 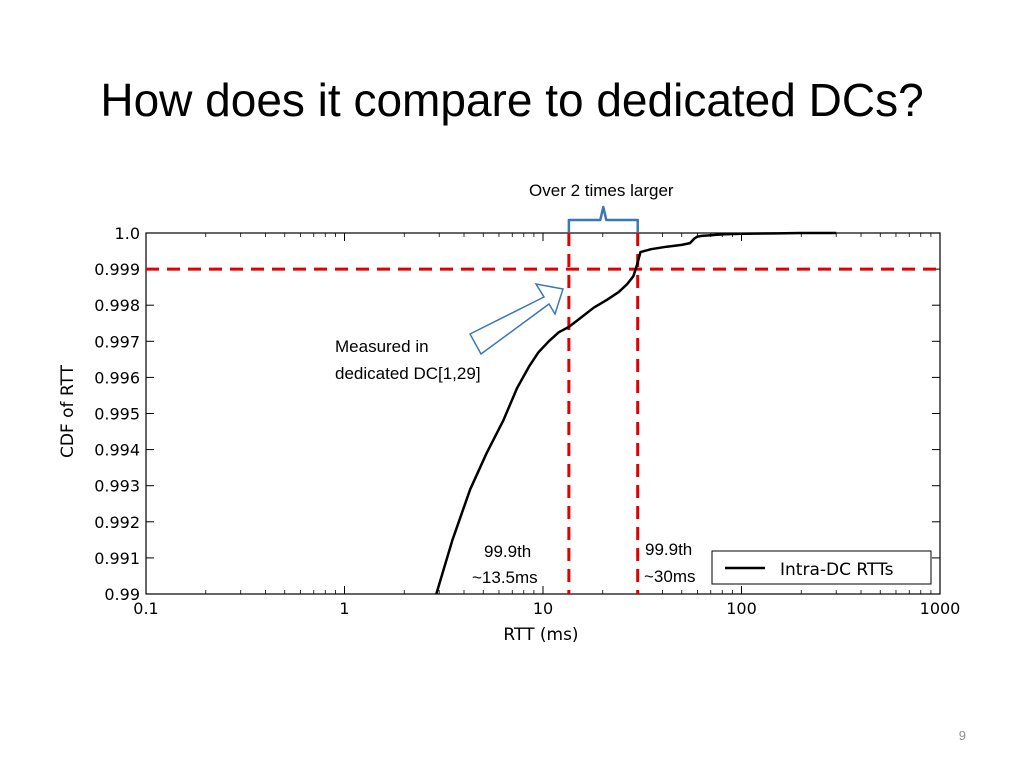 What do you see at coordinates (117, 269) in the screenshot?
I see `y-tick-label: 0.999` at bounding box center [117, 269].